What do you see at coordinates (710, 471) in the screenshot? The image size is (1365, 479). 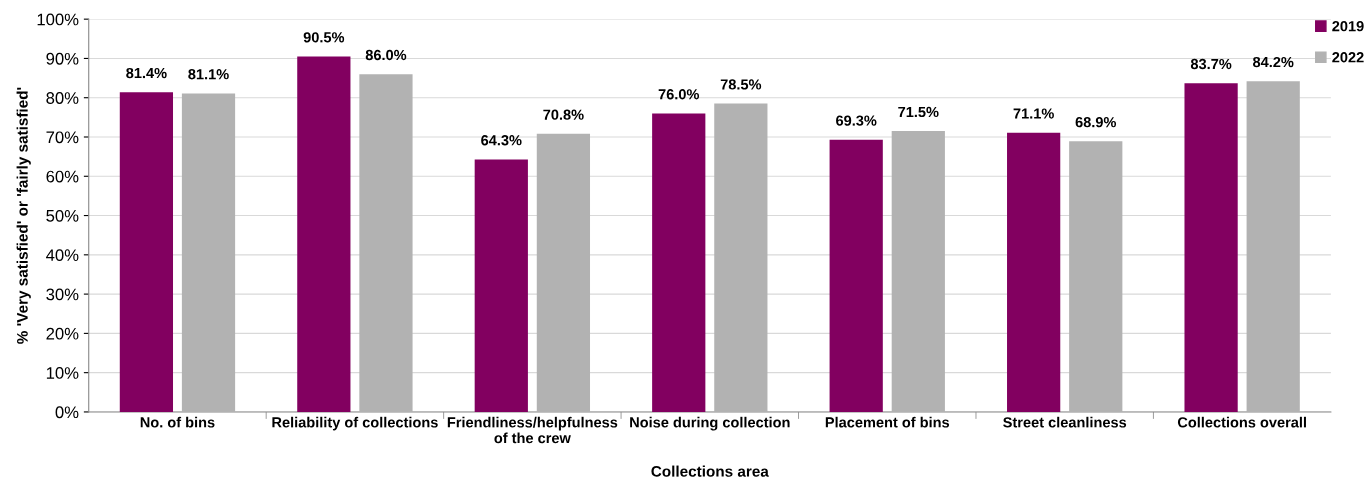 I see `x-axis-title: Collections area` at bounding box center [710, 471].